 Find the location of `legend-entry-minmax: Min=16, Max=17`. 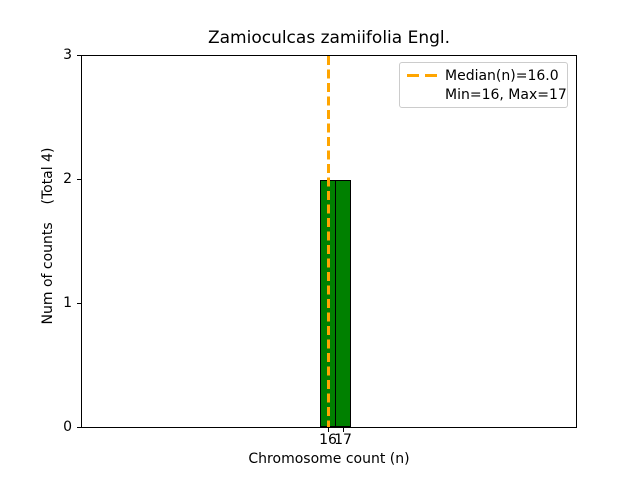

legend-entry-minmax: Min=16, Max=17 is located at coordinates (487, 94).